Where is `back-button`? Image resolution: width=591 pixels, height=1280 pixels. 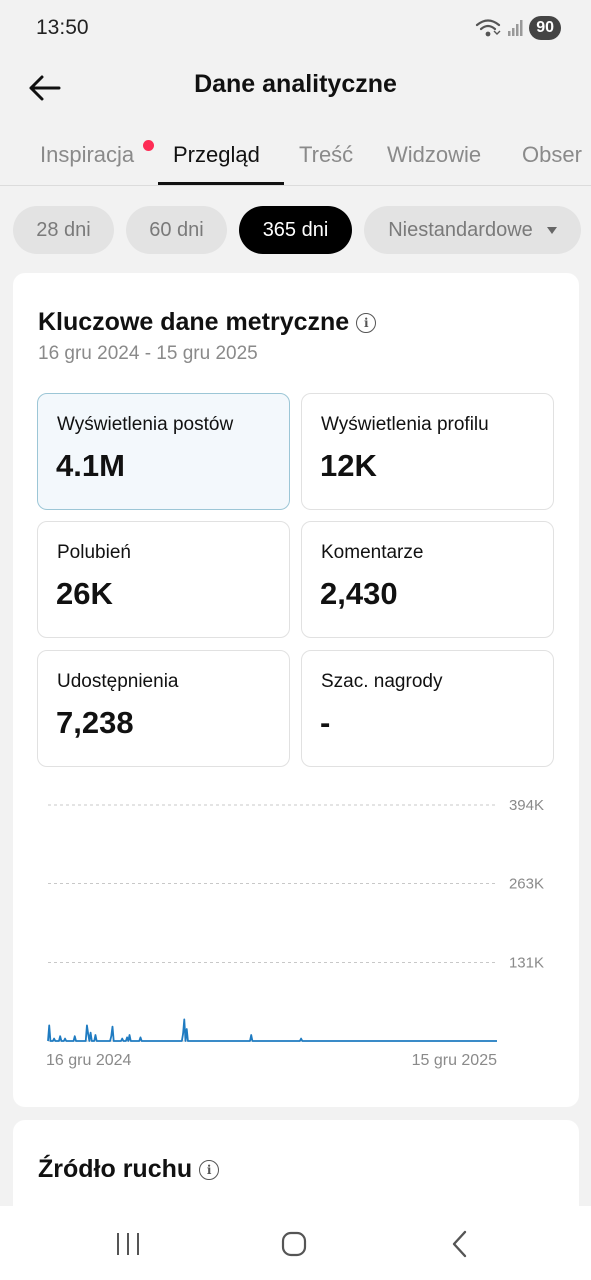
back-button is located at coordinates (44, 88).